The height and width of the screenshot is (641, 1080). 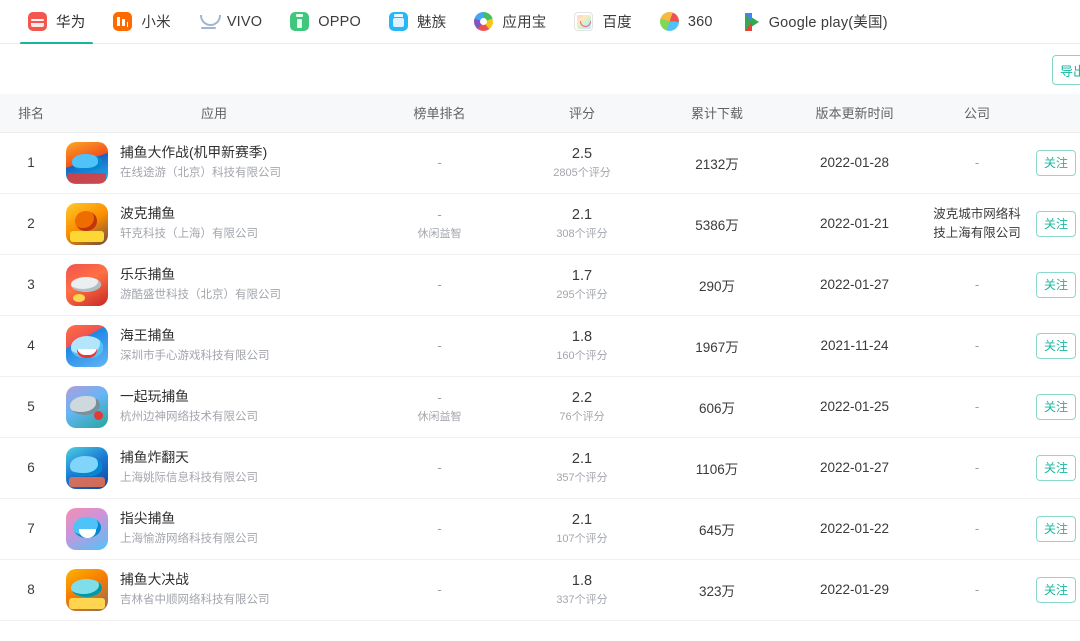 I want to click on app-developer: 吉林省中顺网络科技有限公司, so click(x=195, y=599).